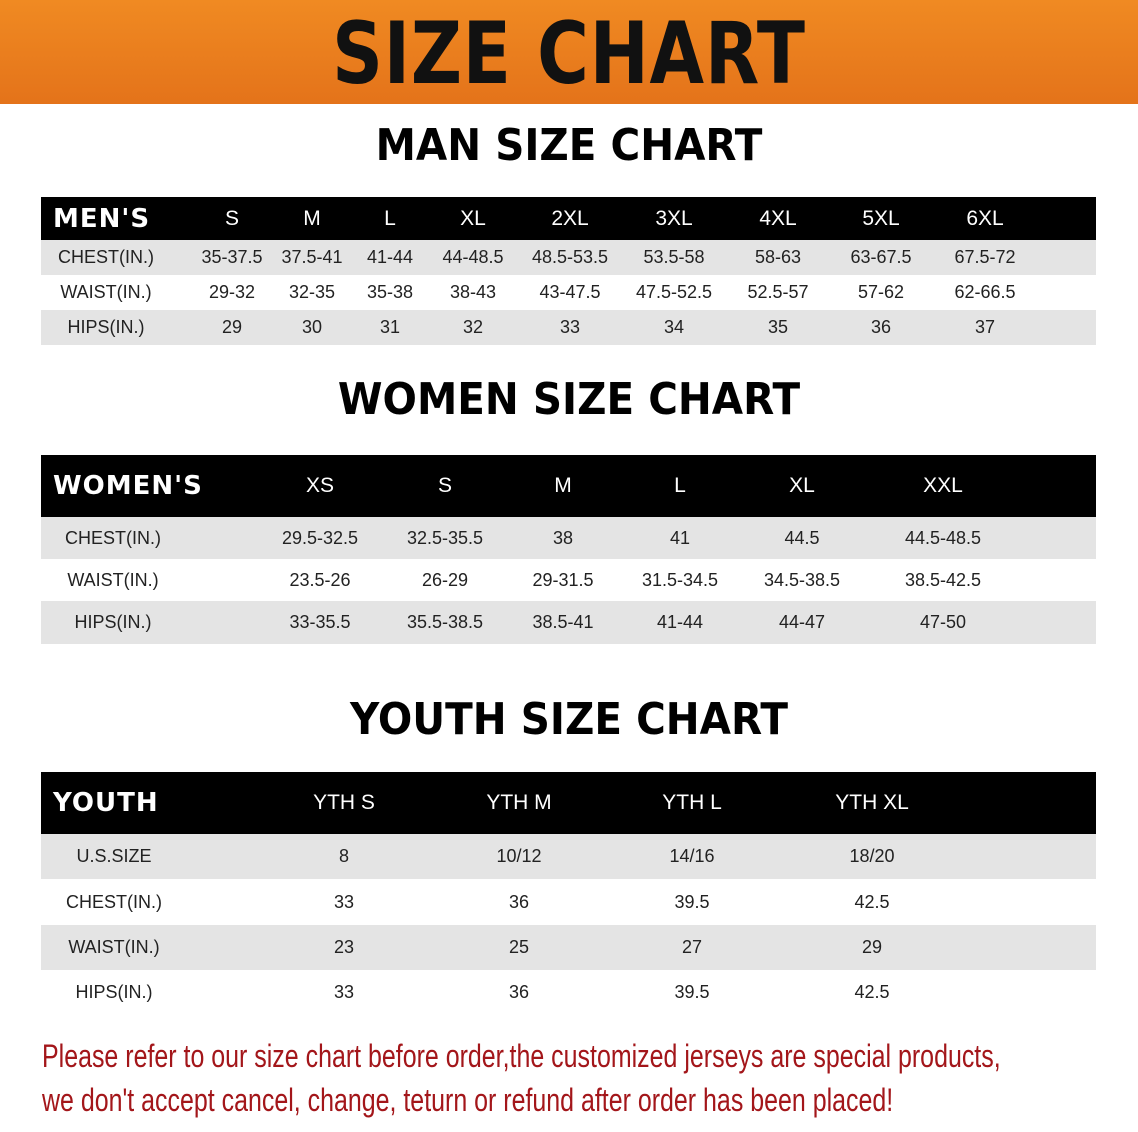 The image size is (1138, 1132). Describe the element at coordinates (985, 292) in the screenshot. I see `table-cell: 62-66.5` at that location.